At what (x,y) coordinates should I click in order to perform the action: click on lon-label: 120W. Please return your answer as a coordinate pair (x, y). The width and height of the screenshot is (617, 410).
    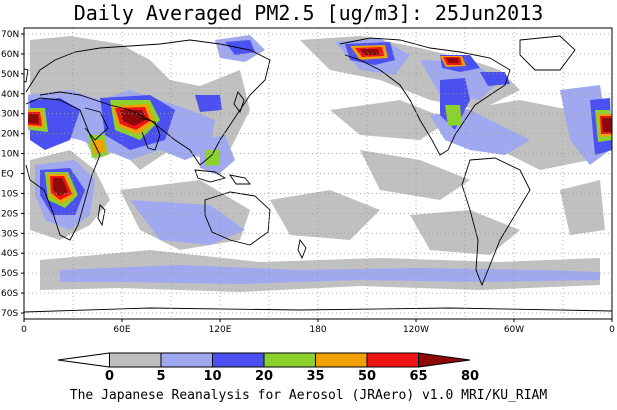
    Looking at the image, I should click on (416, 330).